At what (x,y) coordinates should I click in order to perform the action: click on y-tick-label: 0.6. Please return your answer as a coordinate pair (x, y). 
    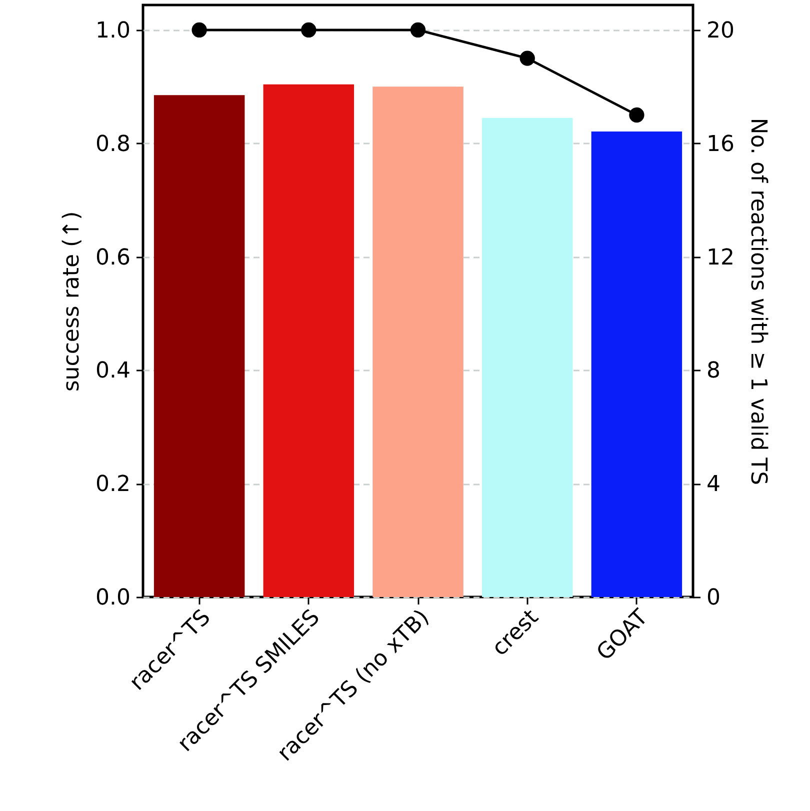
    Looking at the image, I should click on (113, 257).